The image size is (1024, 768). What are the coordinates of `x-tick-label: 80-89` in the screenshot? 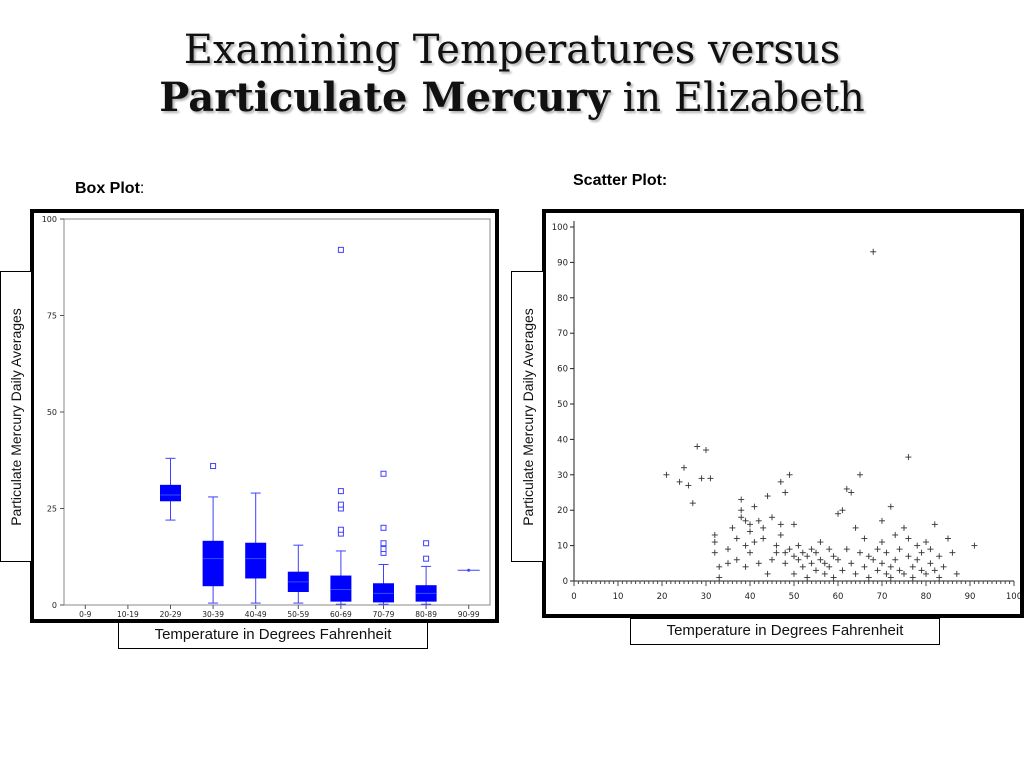 It's located at (426, 614).